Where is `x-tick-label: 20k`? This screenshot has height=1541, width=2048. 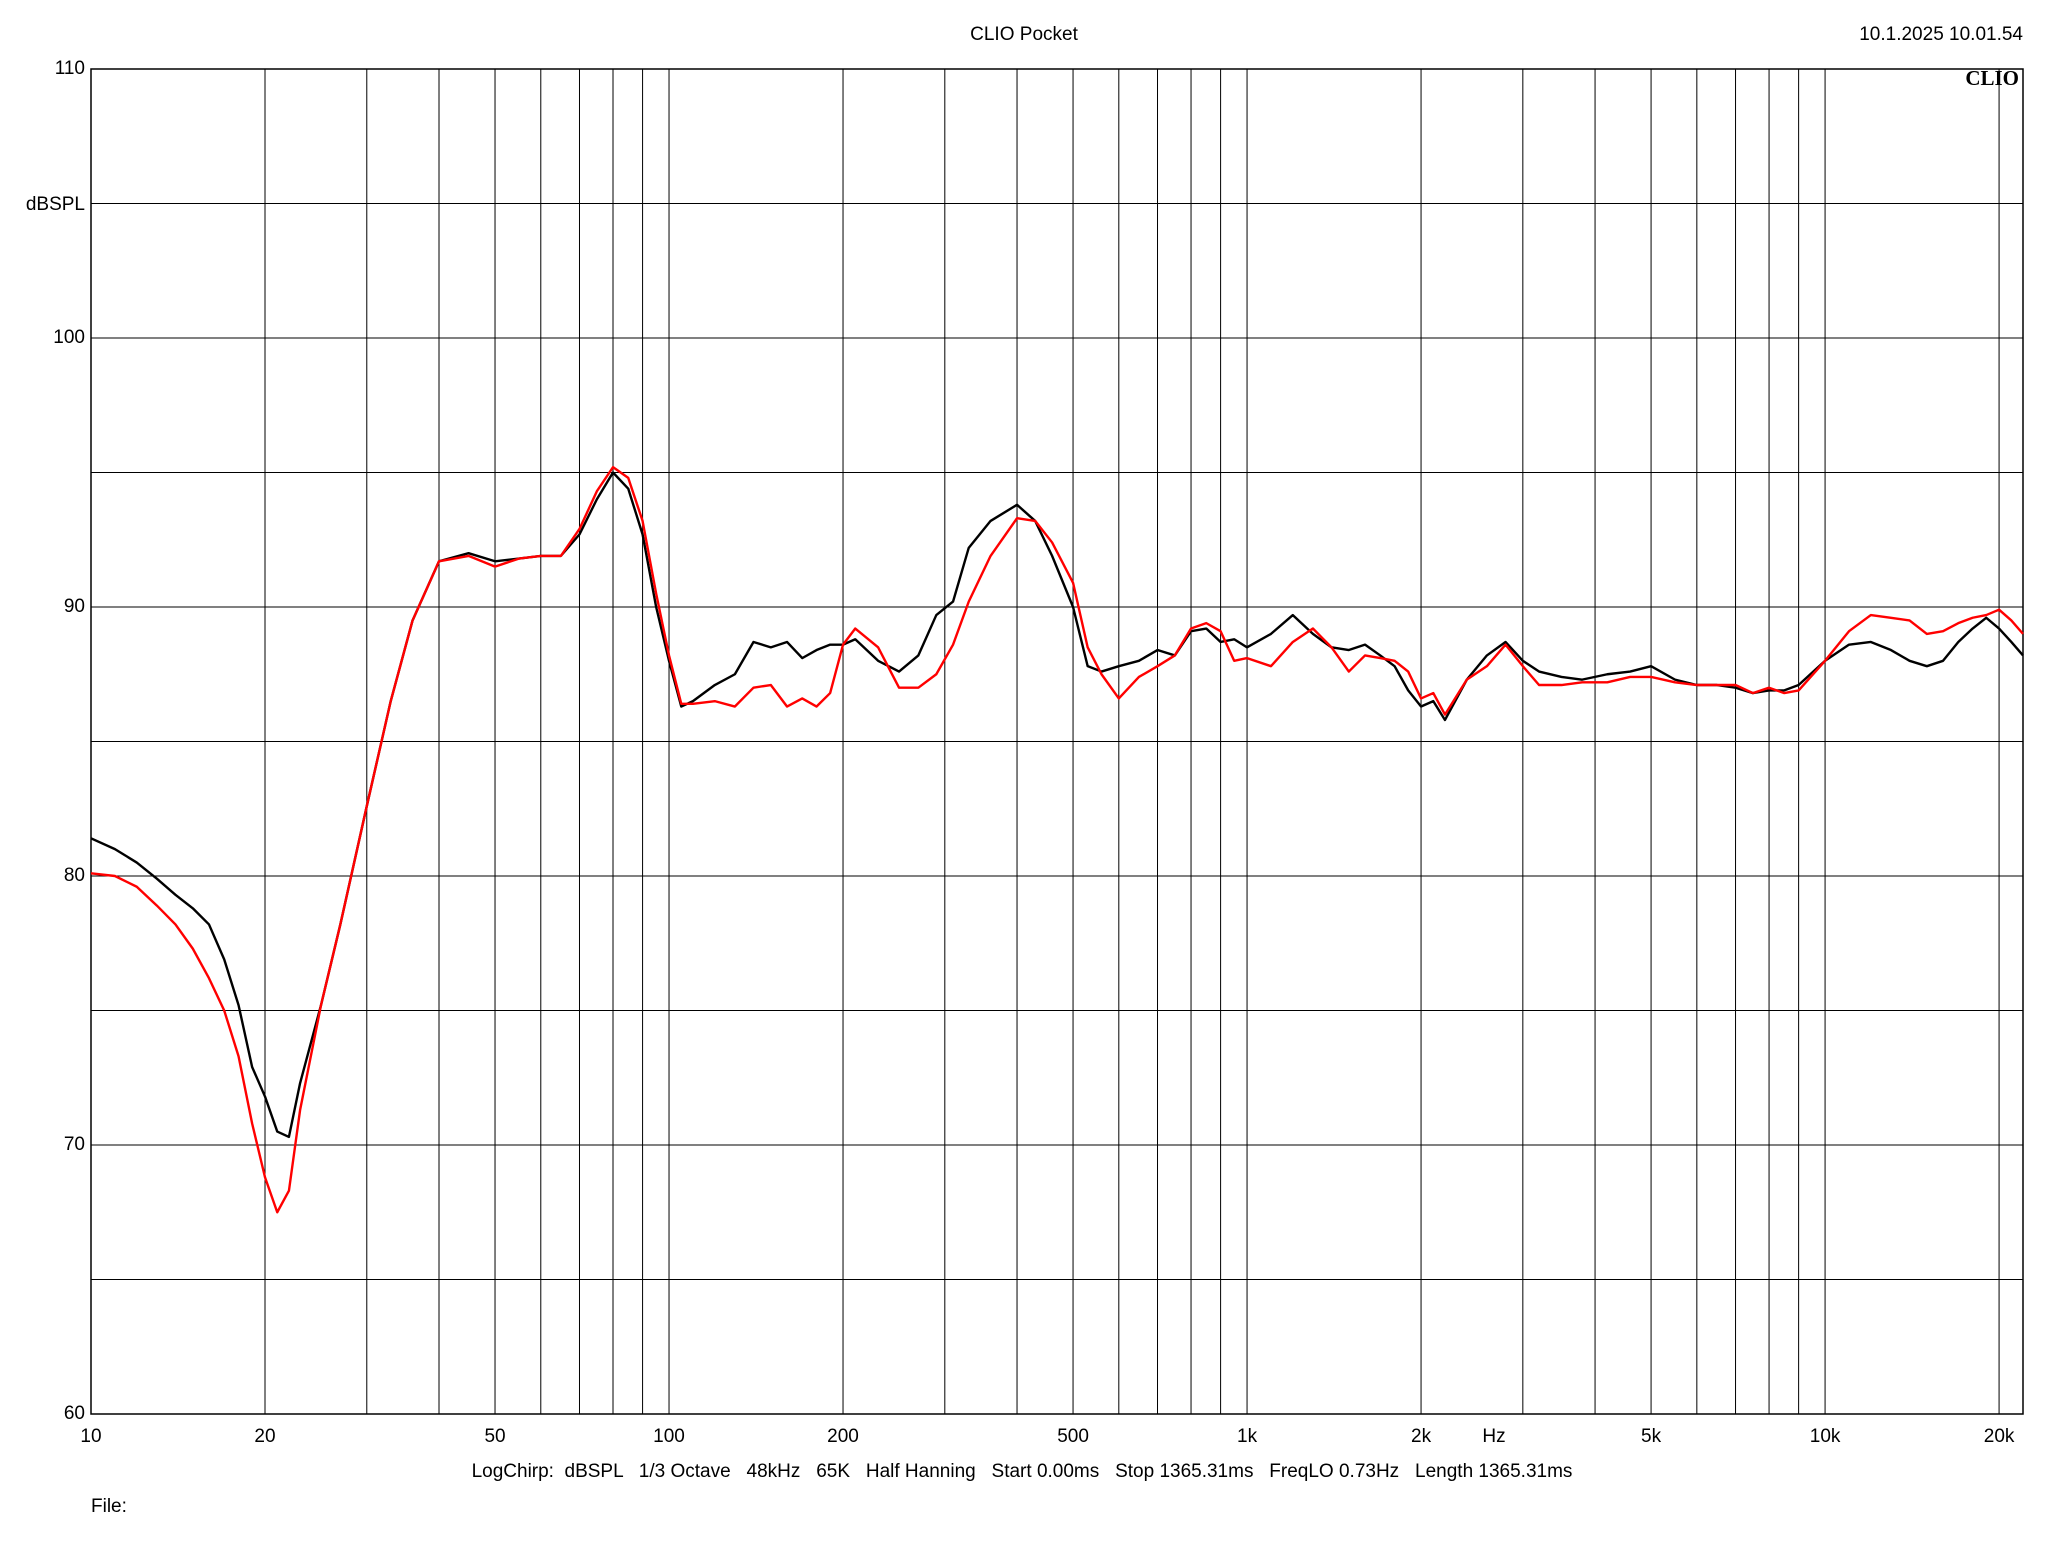
x-tick-label: 20k is located at coordinates (1999, 1436).